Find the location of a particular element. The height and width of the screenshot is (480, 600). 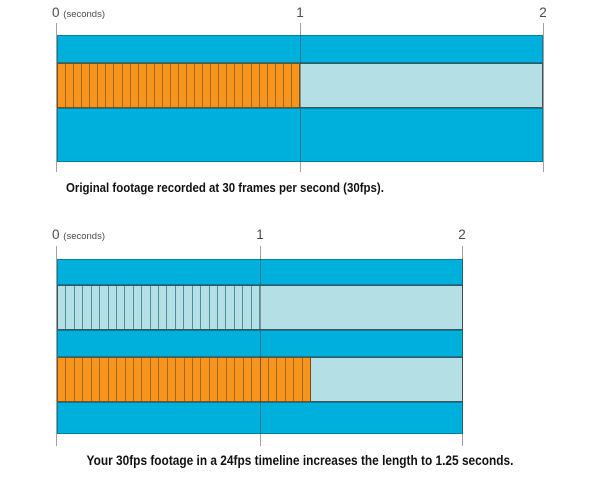

d2-stretched-footage-row is located at coordinates (260, 379).